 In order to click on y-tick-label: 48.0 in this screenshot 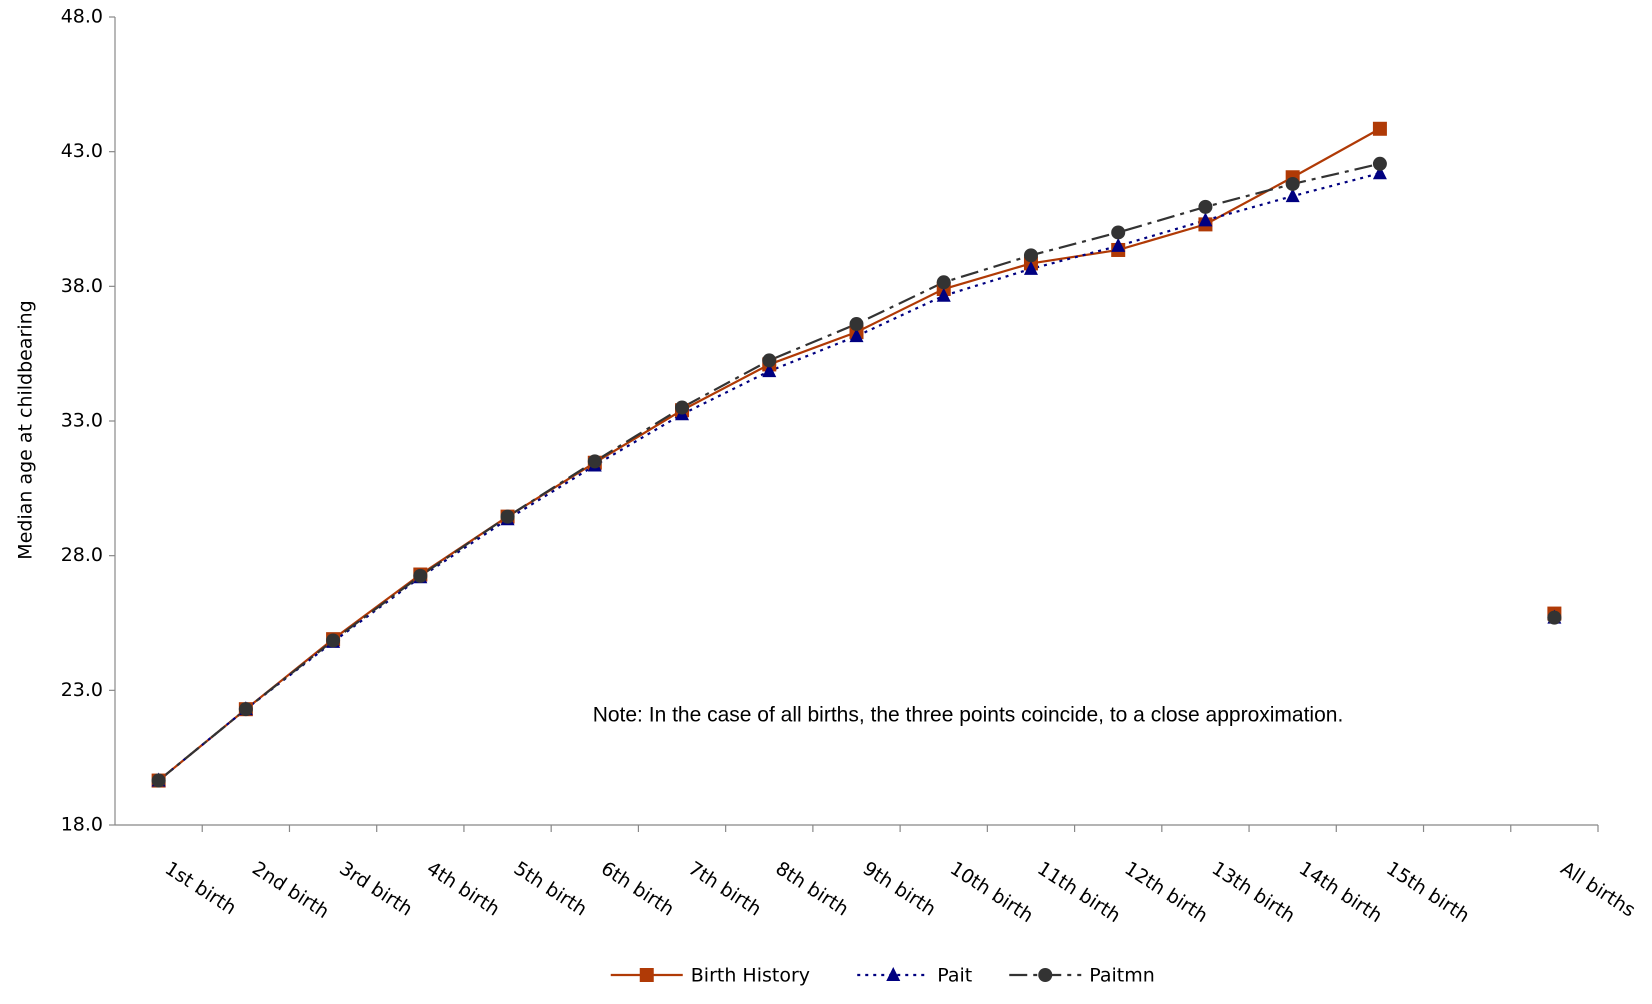, I will do `click(82, 17)`.